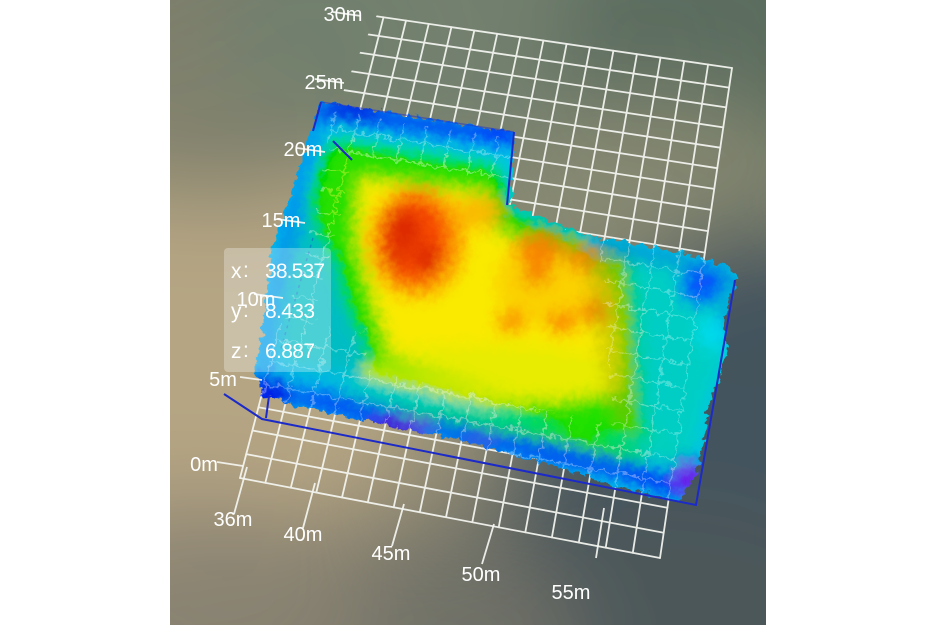 This screenshot has width=937, height=625. What do you see at coordinates (481, 575) in the screenshot?
I see `svg-text: 50m` at bounding box center [481, 575].